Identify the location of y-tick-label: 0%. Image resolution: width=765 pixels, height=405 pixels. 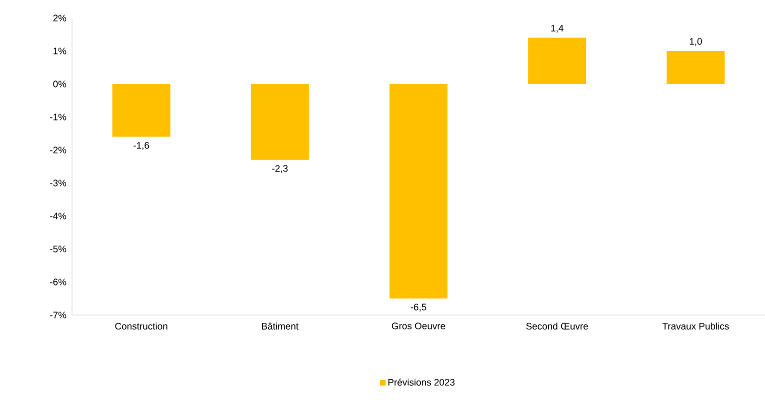
(59, 84).